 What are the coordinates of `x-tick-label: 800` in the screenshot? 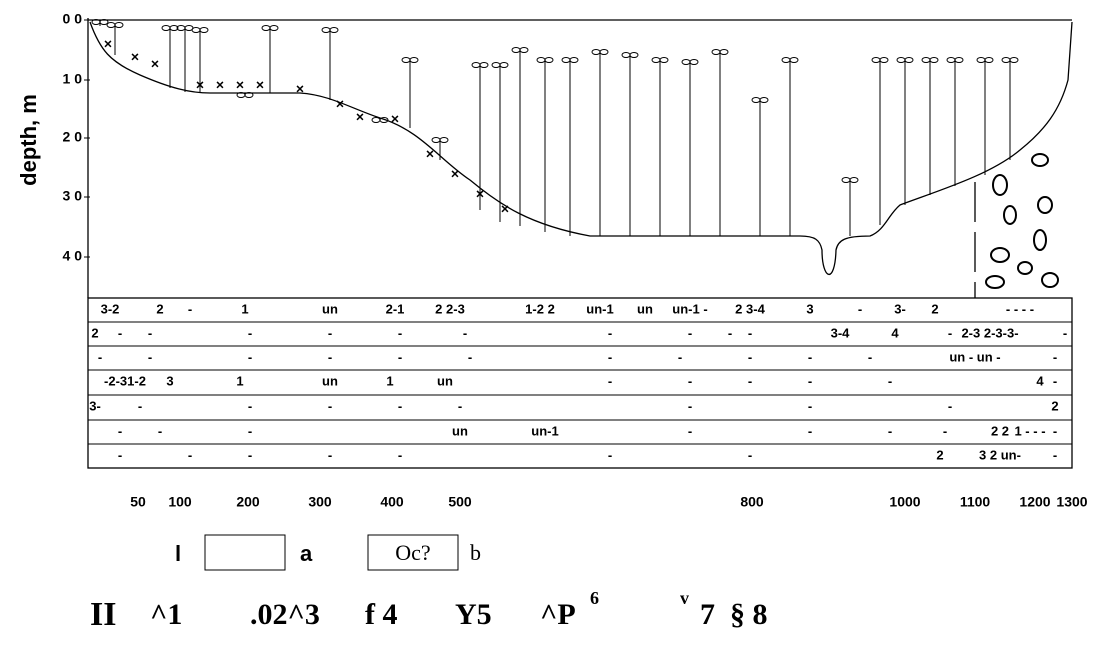 It's located at (752, 502).